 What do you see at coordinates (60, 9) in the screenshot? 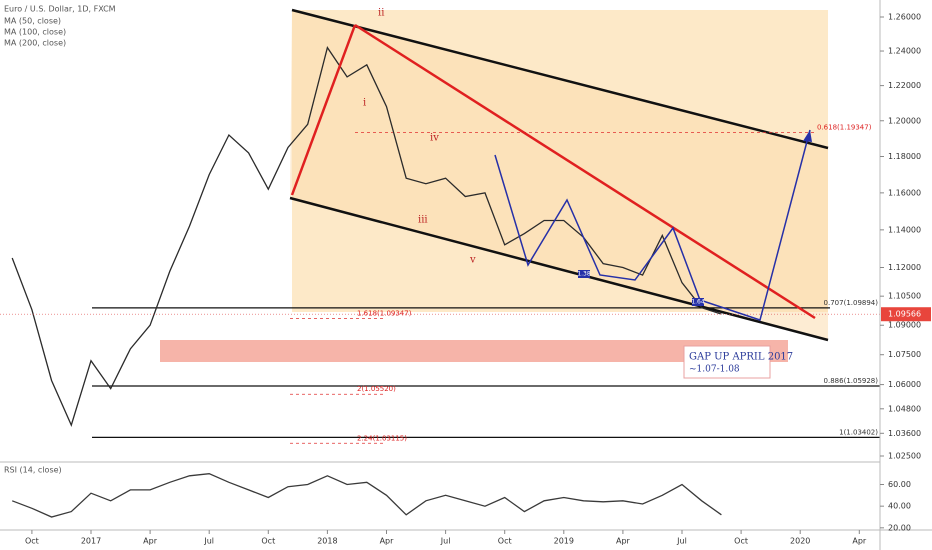
I see `chart-title: Euro / U.S. Dollar, 1D, FXCM` at bounding box center [60, 9].